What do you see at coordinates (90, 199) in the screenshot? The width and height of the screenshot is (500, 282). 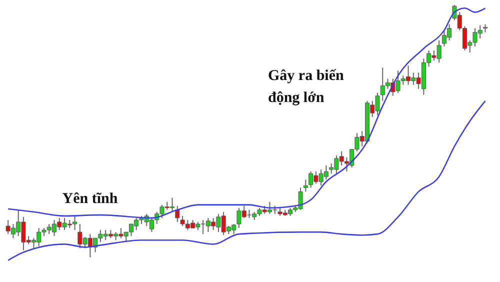 I see `annotation: Yên tĩnh` at bounding box center [90, 199].